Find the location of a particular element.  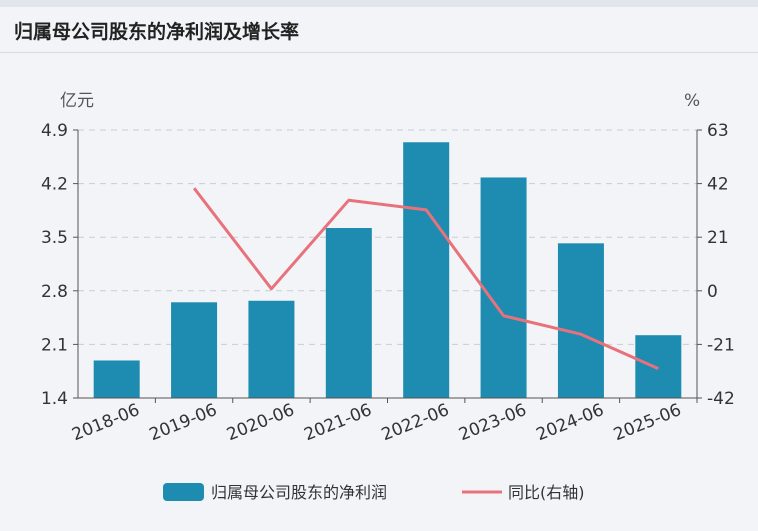

right-tick-label: -21 is located at coordinates (721, 345).